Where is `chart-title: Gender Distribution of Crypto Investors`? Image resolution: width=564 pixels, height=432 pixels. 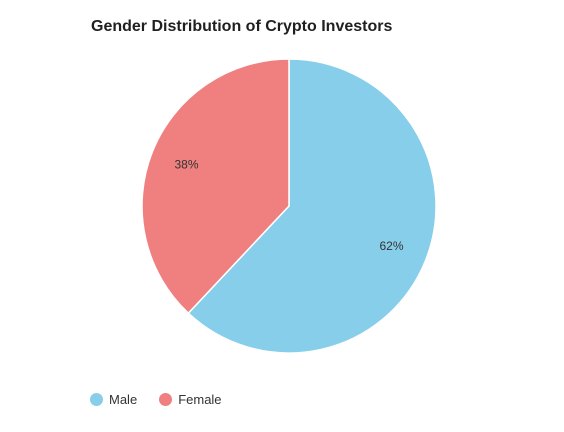 chart-title: Gender Distribution of Crypto Investors is located at coordinates (242, 26).